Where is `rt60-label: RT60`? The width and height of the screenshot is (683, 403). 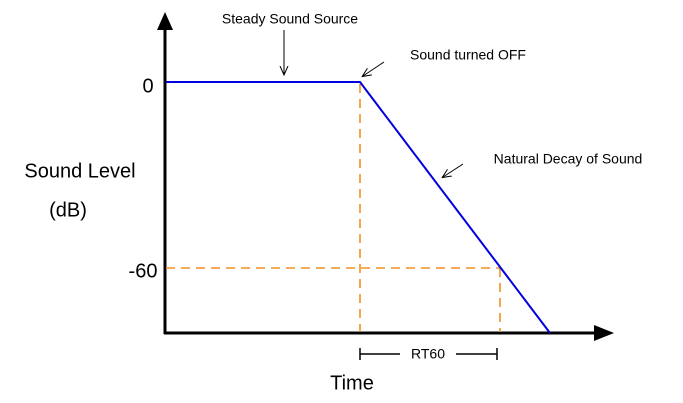
rt60-label: RT60 is located at coordinates (428, 354).